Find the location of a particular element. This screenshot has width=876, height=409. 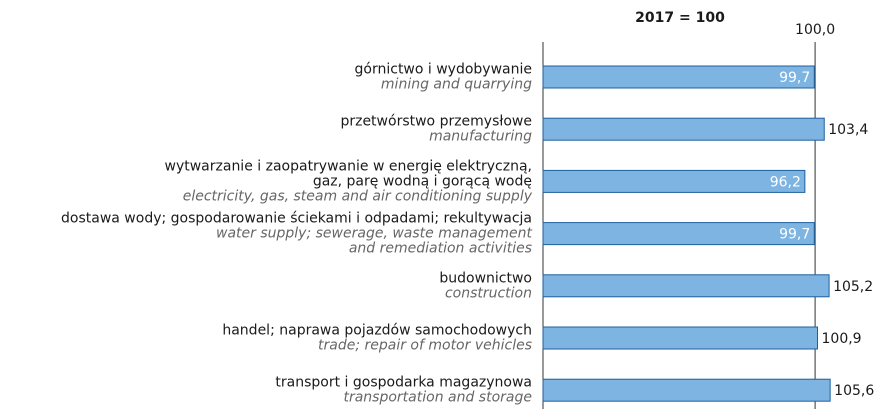

value-label: 96,2 is located at coordinates (785, 182).